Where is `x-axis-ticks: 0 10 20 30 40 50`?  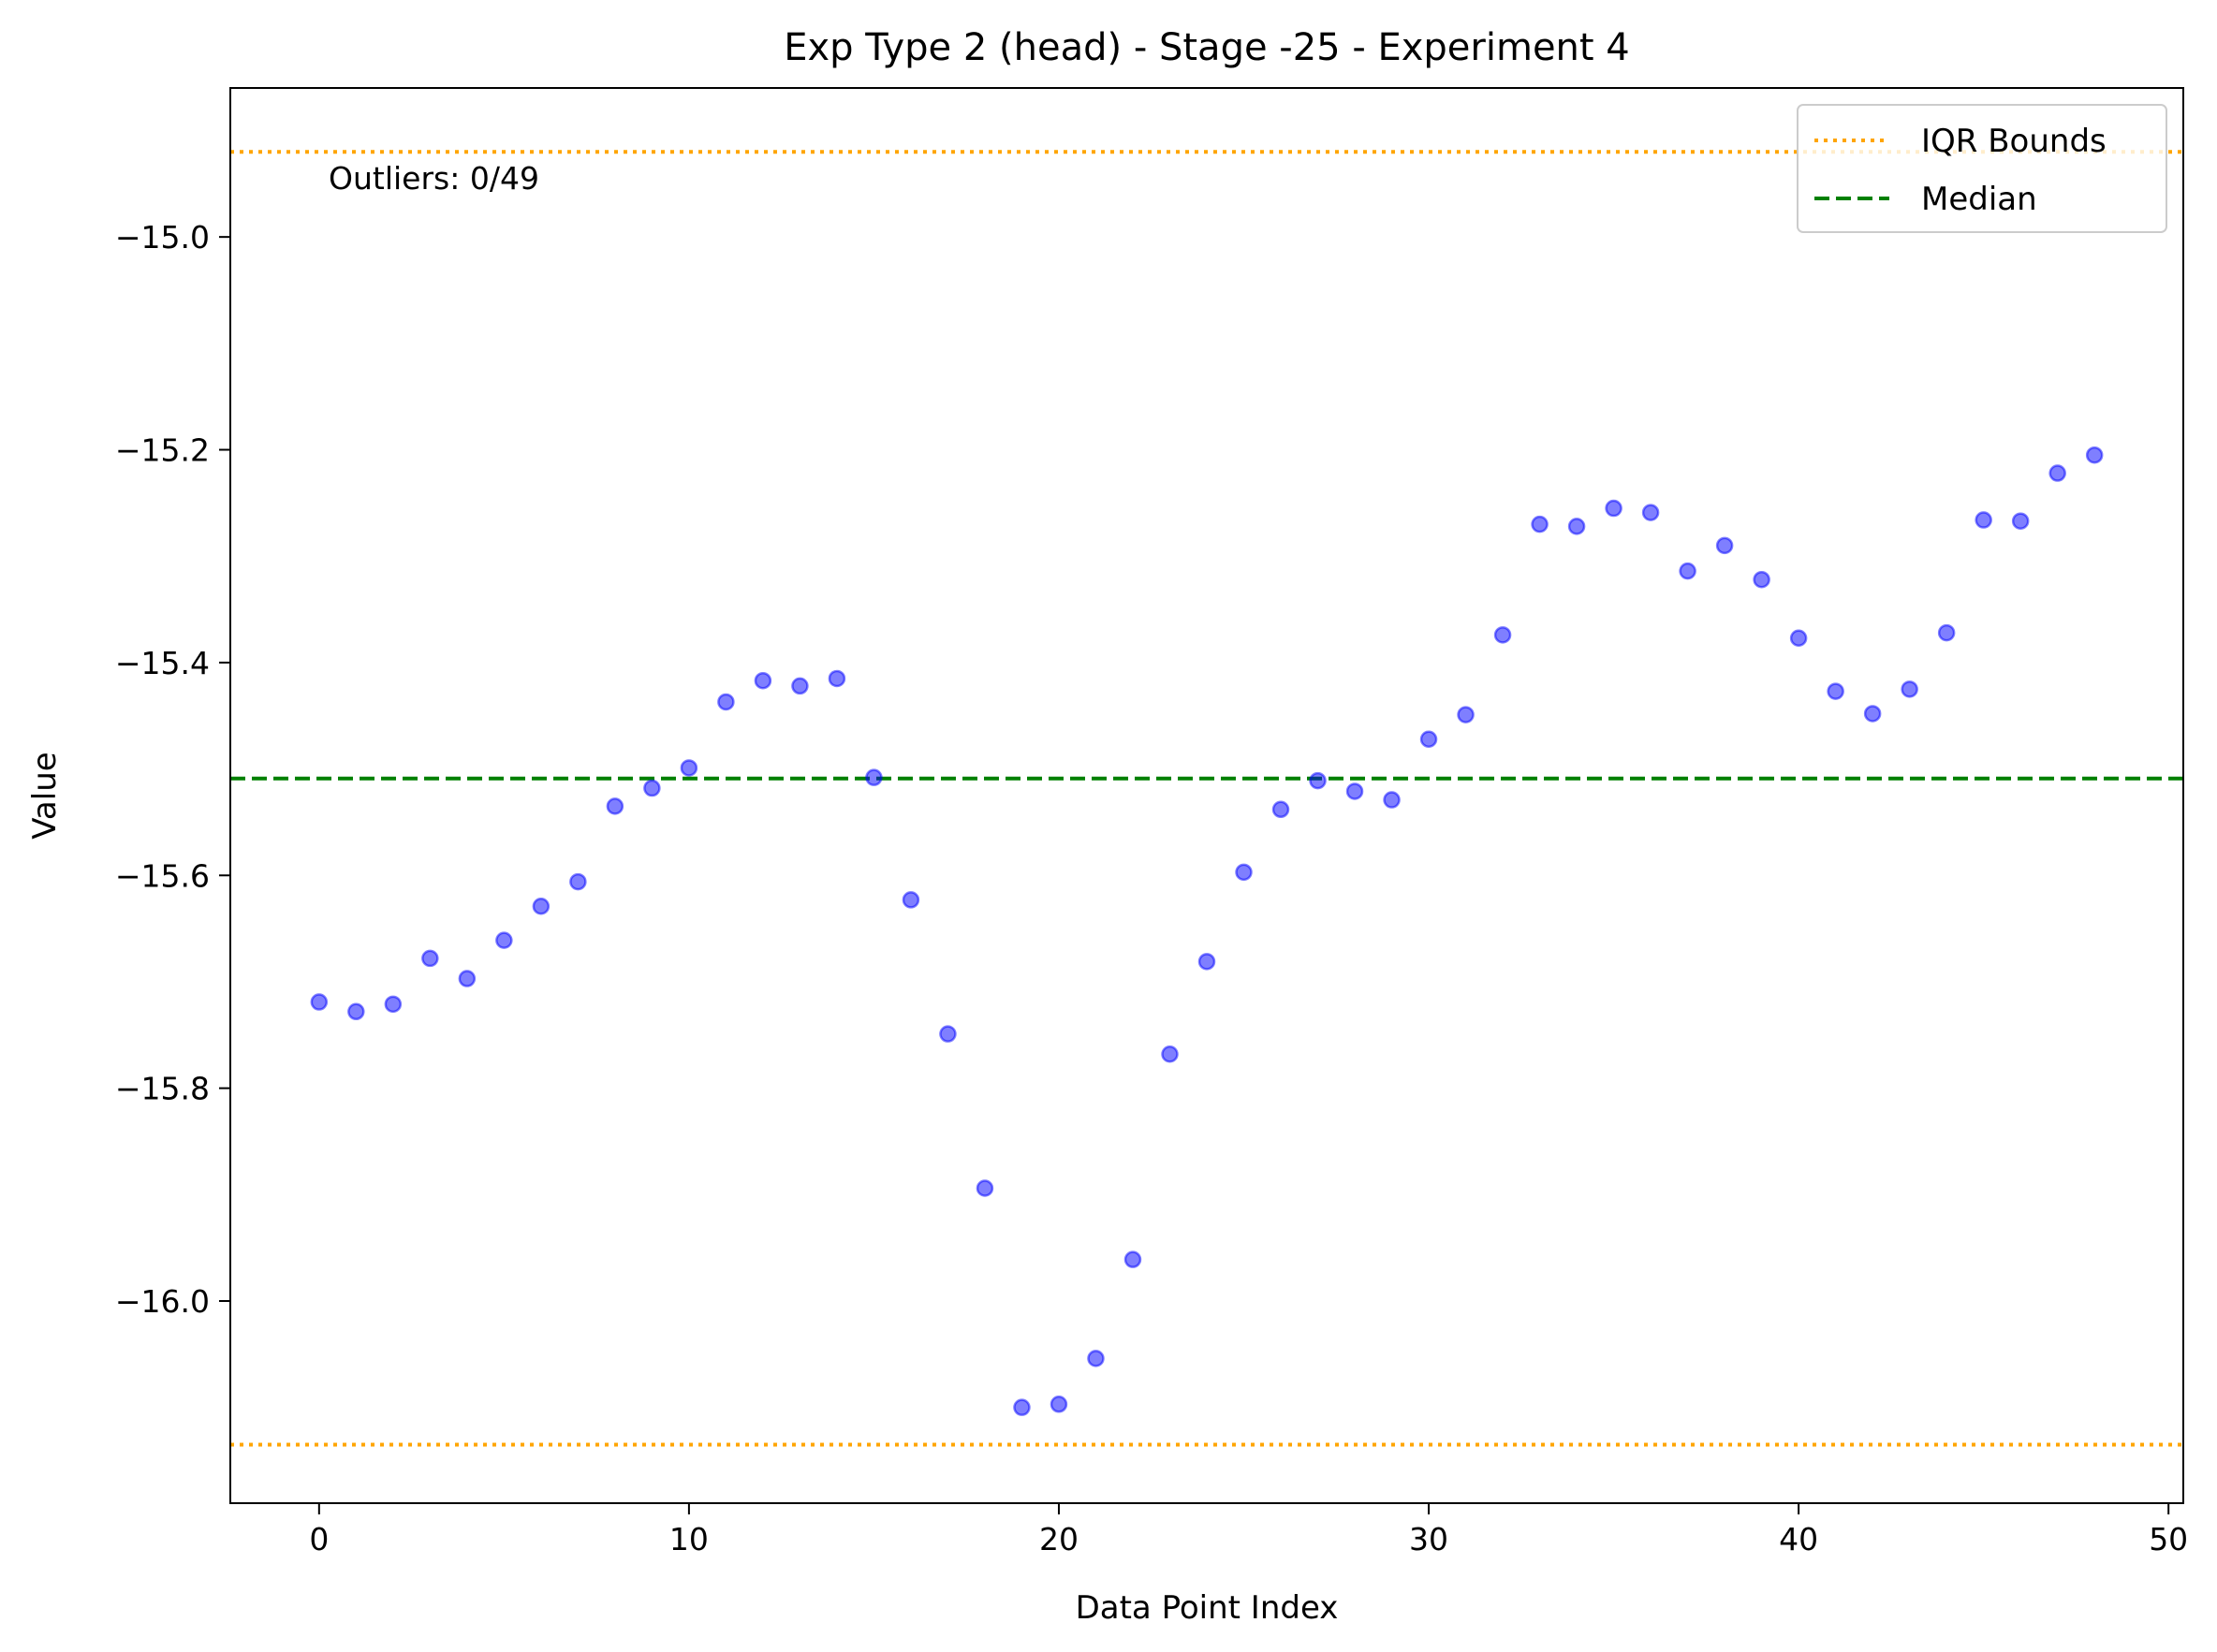 x-axis-ticks: 0 10 20 30 40 50 is located at coordinates (1248, 1530).